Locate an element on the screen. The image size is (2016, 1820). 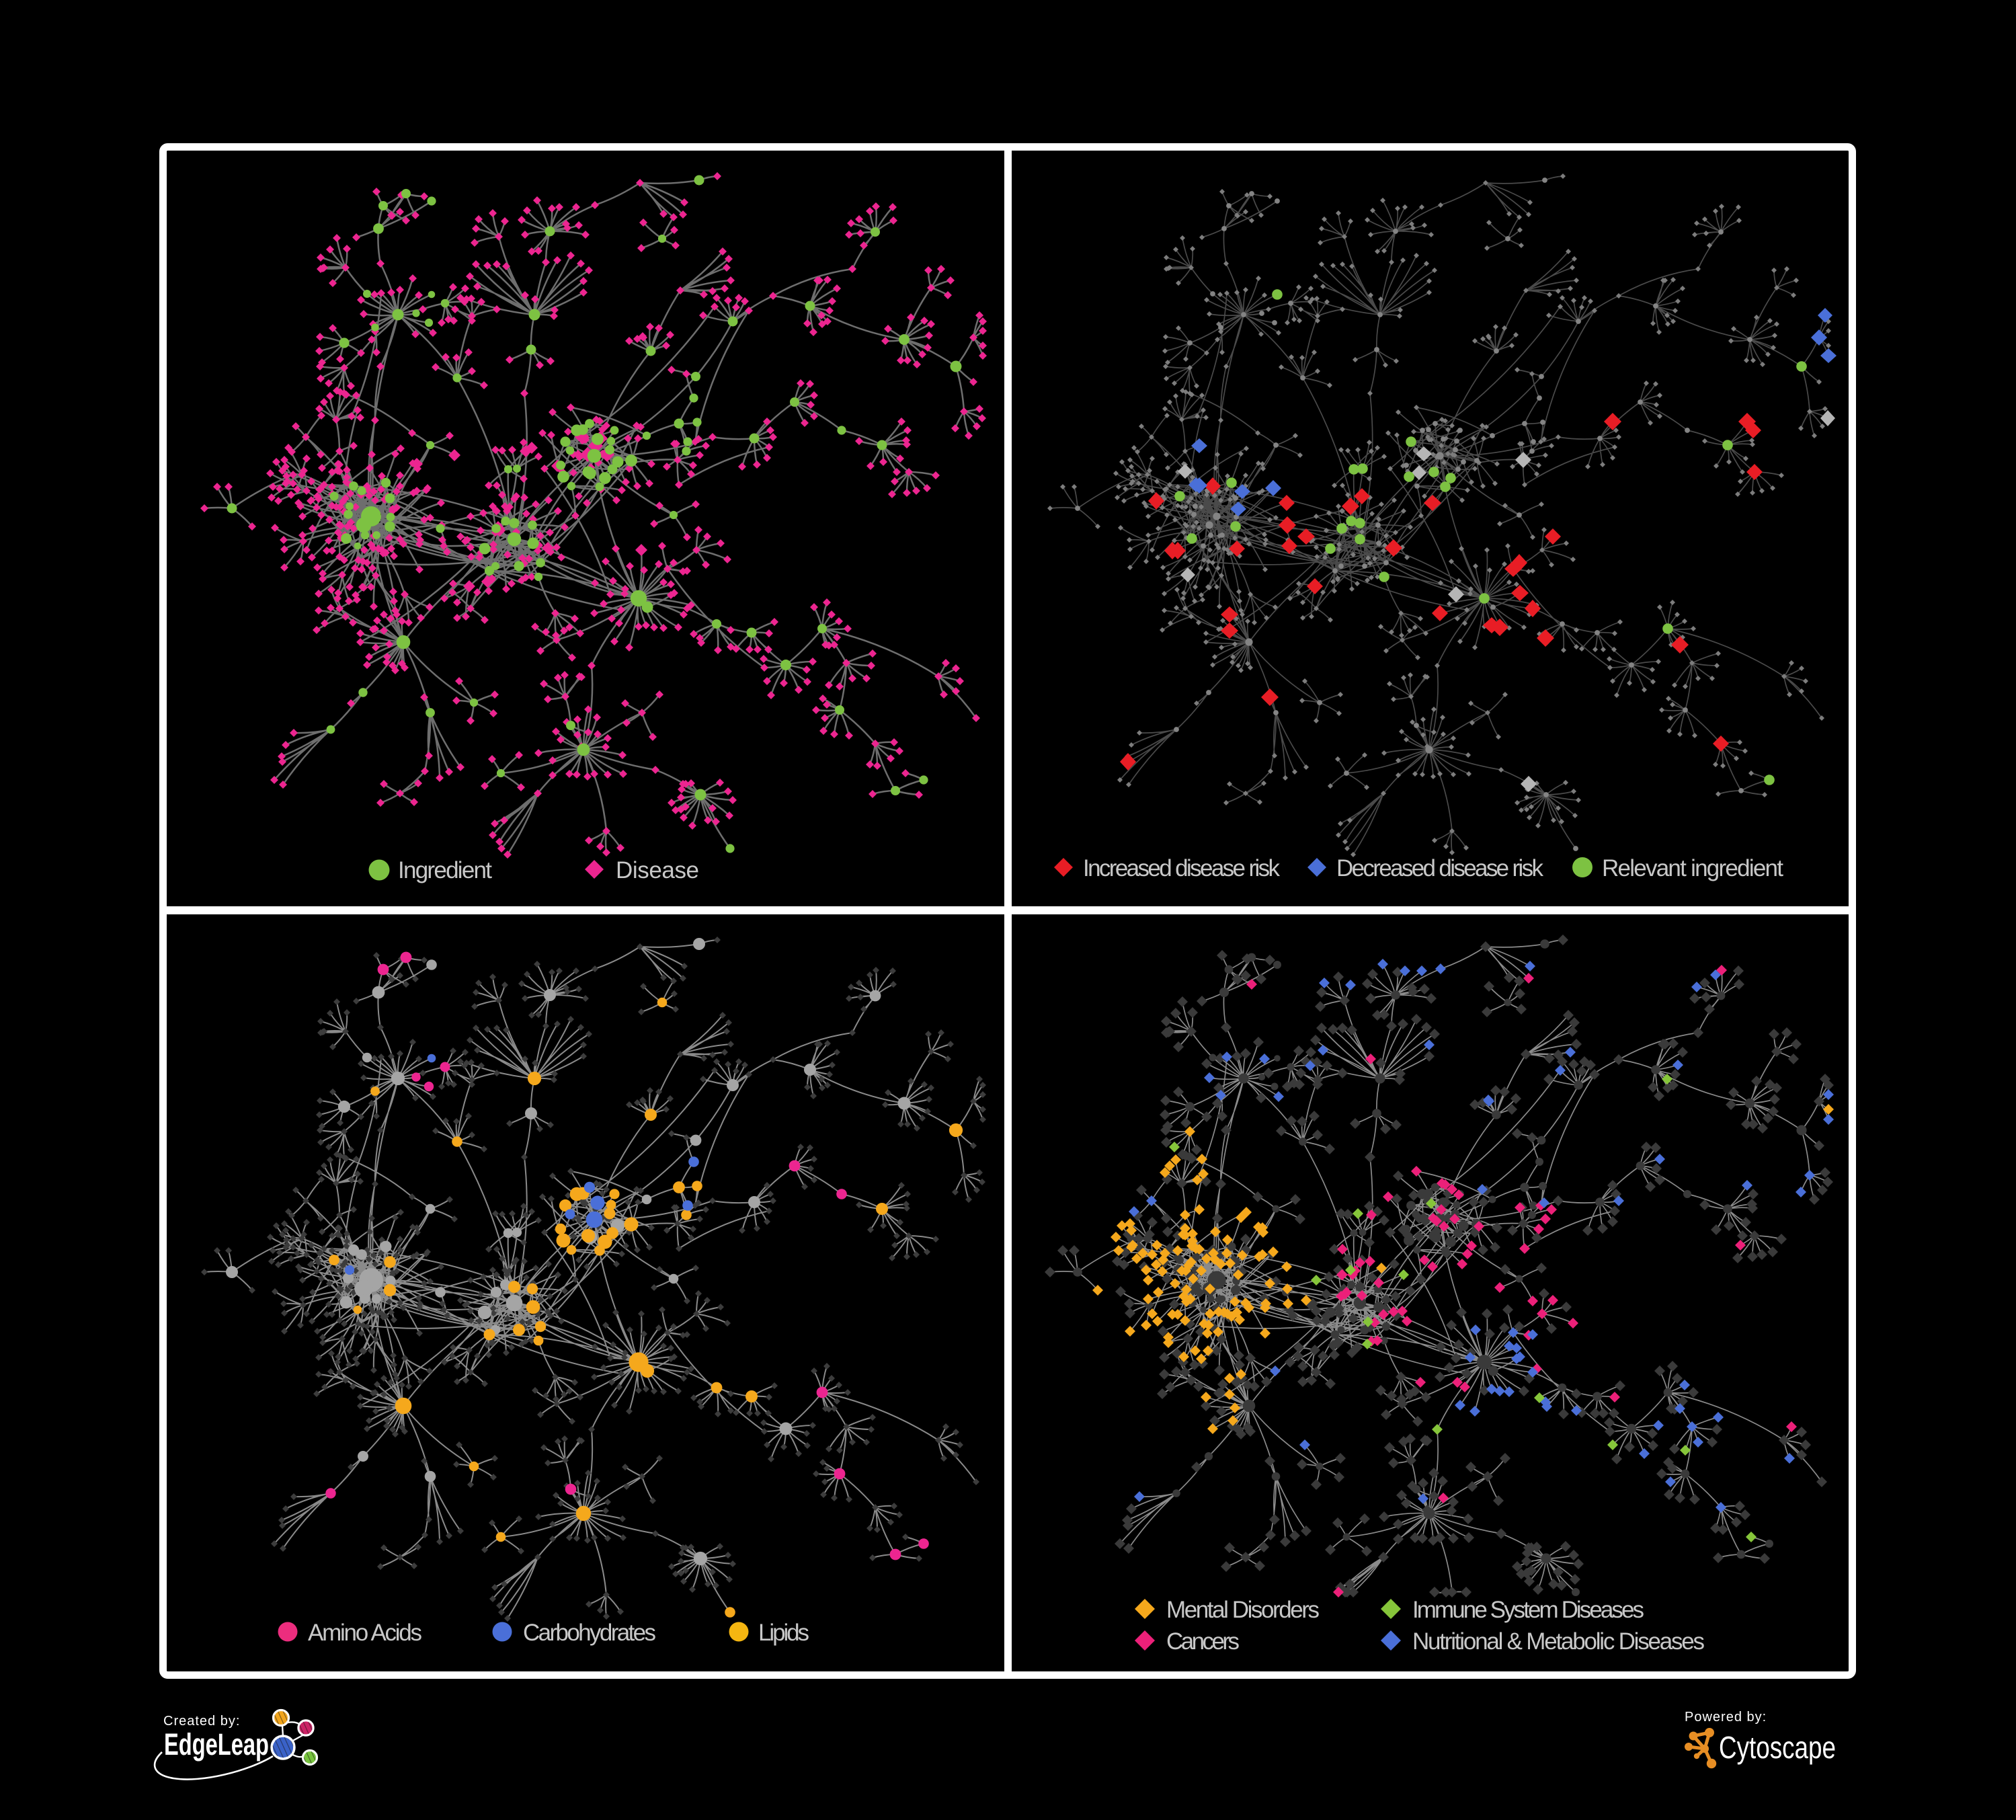
svg-text: Increased disease risk is located at coordinates (1182, 868).